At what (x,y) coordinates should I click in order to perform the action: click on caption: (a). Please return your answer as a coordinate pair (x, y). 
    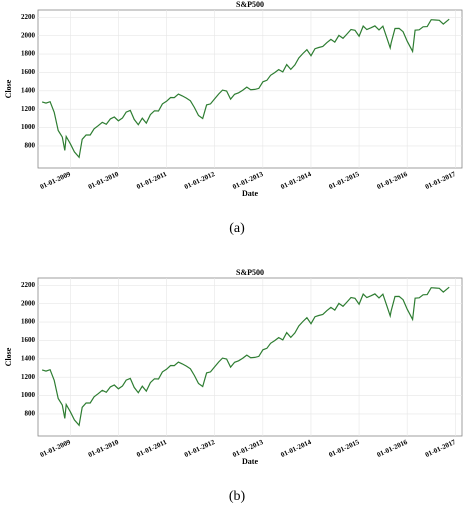
    Looking at the image, I should click on (237, 228).